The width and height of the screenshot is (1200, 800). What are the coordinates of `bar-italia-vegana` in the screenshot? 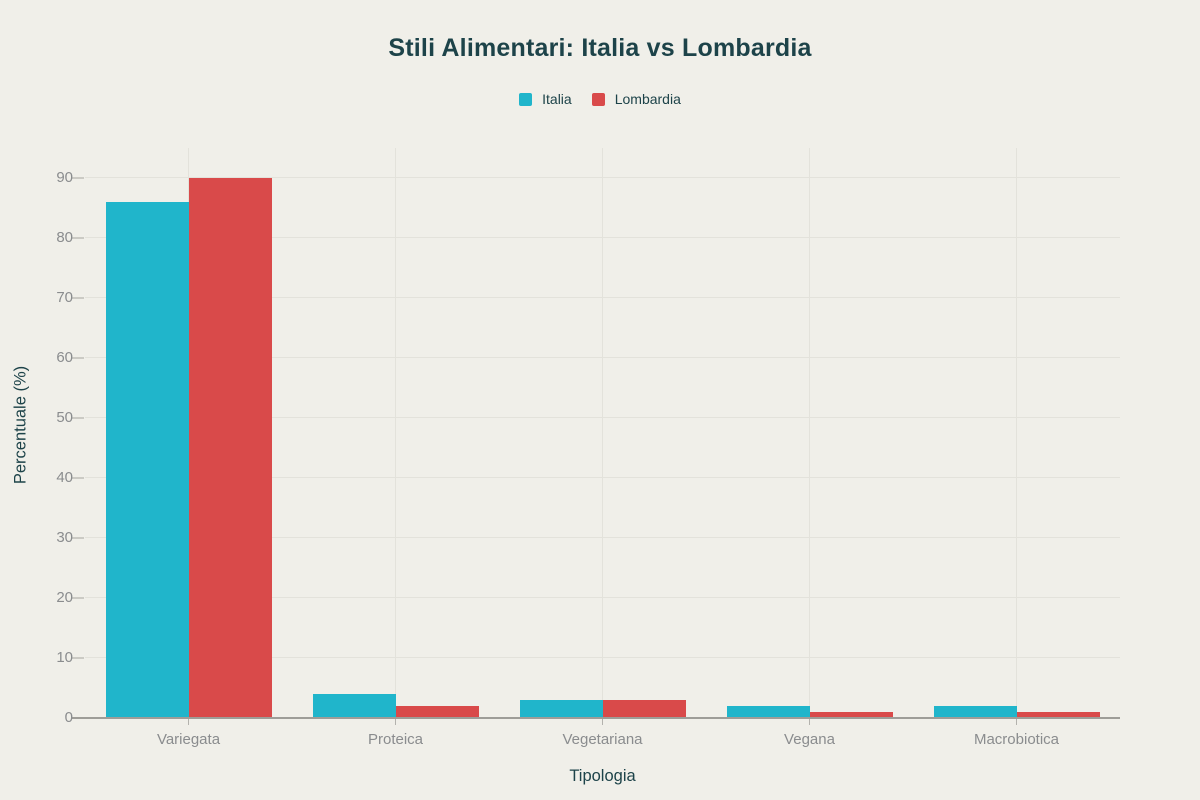 It's located at (768, 712).